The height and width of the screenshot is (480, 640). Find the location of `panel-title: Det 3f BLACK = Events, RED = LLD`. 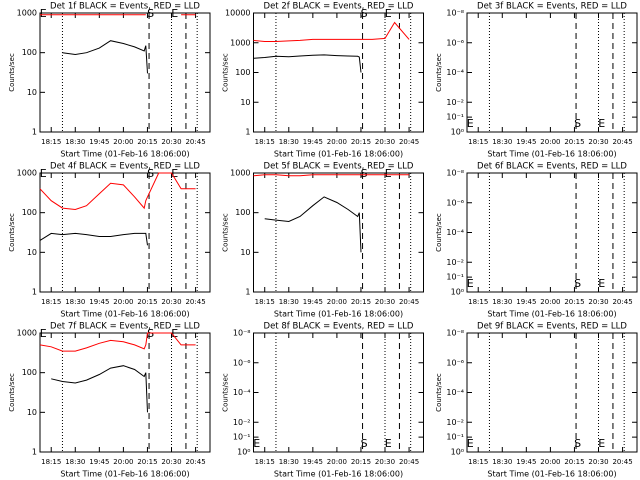

panel-title: Det 3f BLACK = Events, RED = LLD is located at coordinates (552, 7).